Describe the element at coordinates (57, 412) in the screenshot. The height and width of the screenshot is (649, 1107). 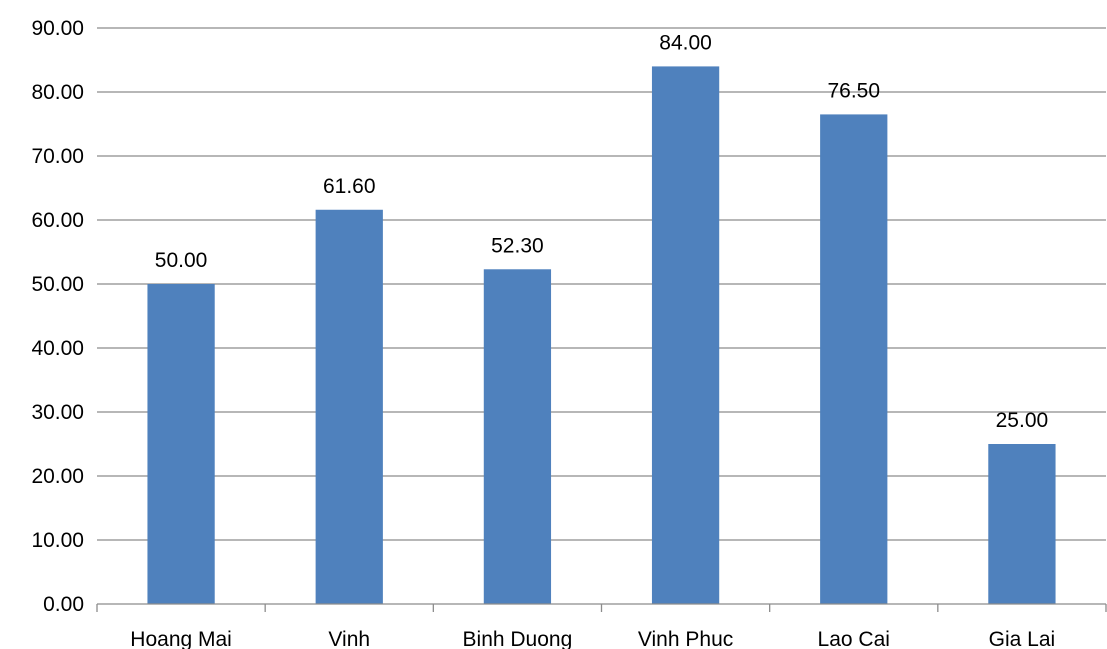
I see `y-tick-label: 30.00` at that location.